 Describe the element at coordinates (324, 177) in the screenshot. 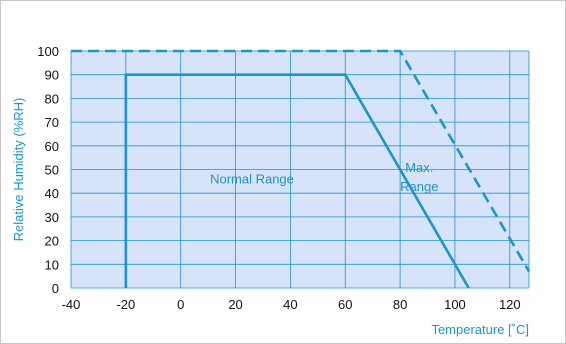

I see `annotations: Normal Range Max. Range` at that location.